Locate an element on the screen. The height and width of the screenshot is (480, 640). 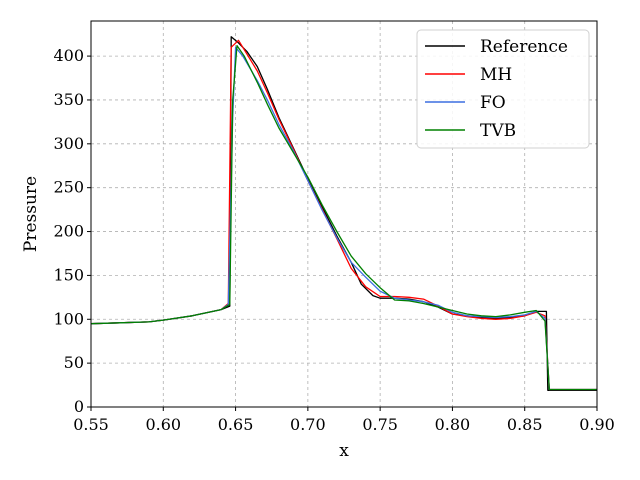
legend-label: FO is located at coordinates (493, 103).